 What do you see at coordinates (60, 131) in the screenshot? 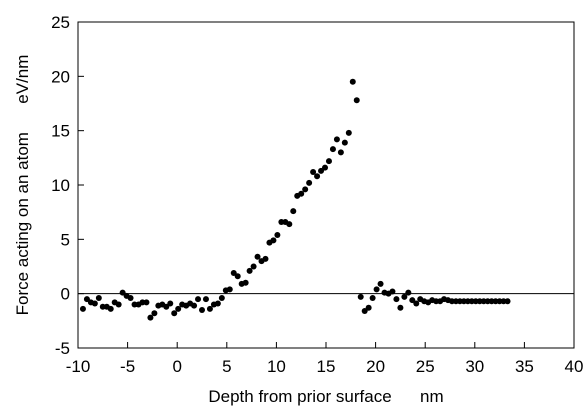
I see `y-tick-label: 15` at bounding box center [60, 131].